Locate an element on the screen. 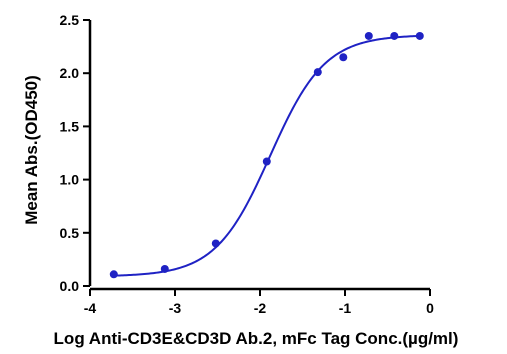 The width and height of the screenshot is (507, 354). y-tick-label: 2.5 is located at coordinates (70, 20).